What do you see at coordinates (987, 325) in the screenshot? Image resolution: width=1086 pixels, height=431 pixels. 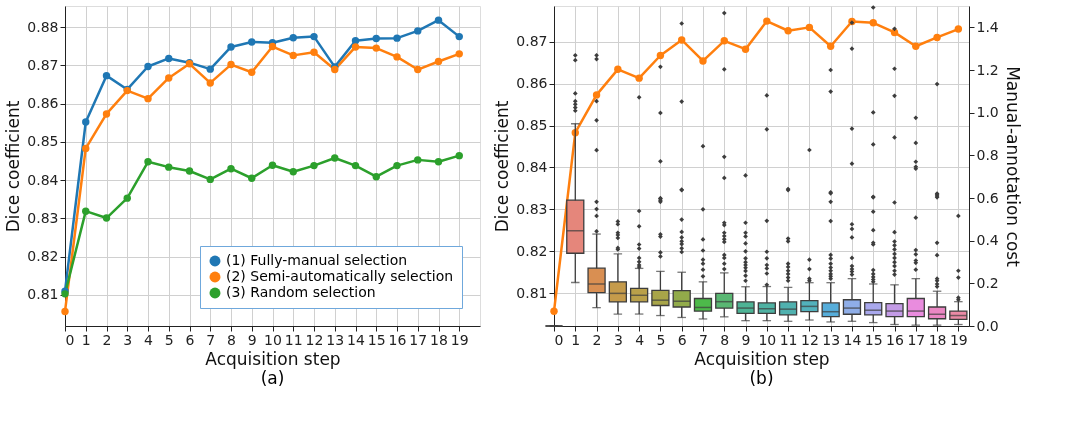 I see `y2-tick-label: 0.0` at bounding box center [987, 325].